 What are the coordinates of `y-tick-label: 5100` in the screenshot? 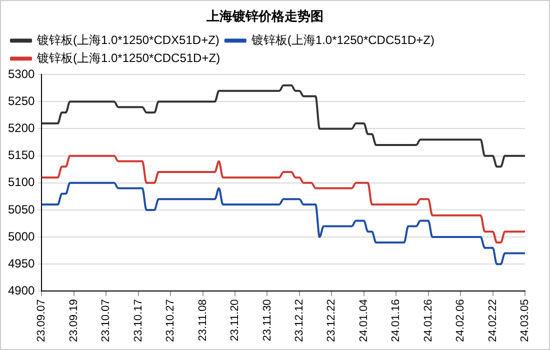 It's located at (22, 182).